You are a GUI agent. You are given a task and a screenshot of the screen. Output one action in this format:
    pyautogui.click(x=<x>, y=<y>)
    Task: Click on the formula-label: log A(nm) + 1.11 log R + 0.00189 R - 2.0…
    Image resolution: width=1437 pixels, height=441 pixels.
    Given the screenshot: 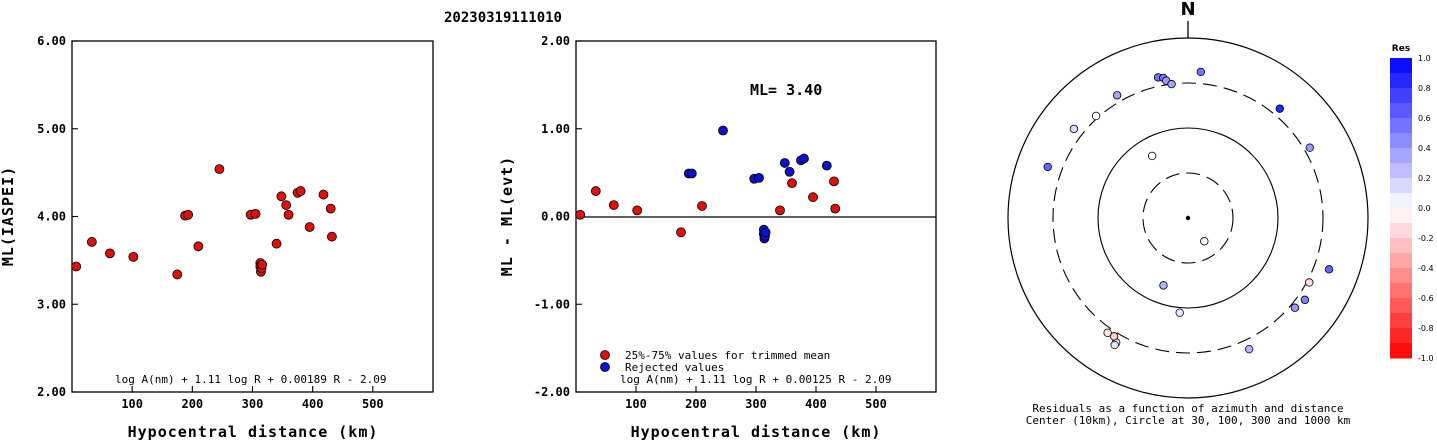 What is the action you would take?
    pyautogui.click(x=251, y=379)
    